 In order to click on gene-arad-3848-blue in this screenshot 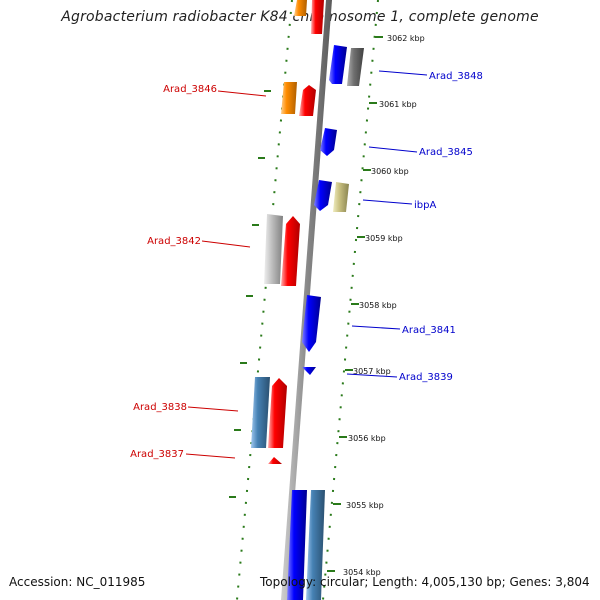, I will do `click(338, 64)`.